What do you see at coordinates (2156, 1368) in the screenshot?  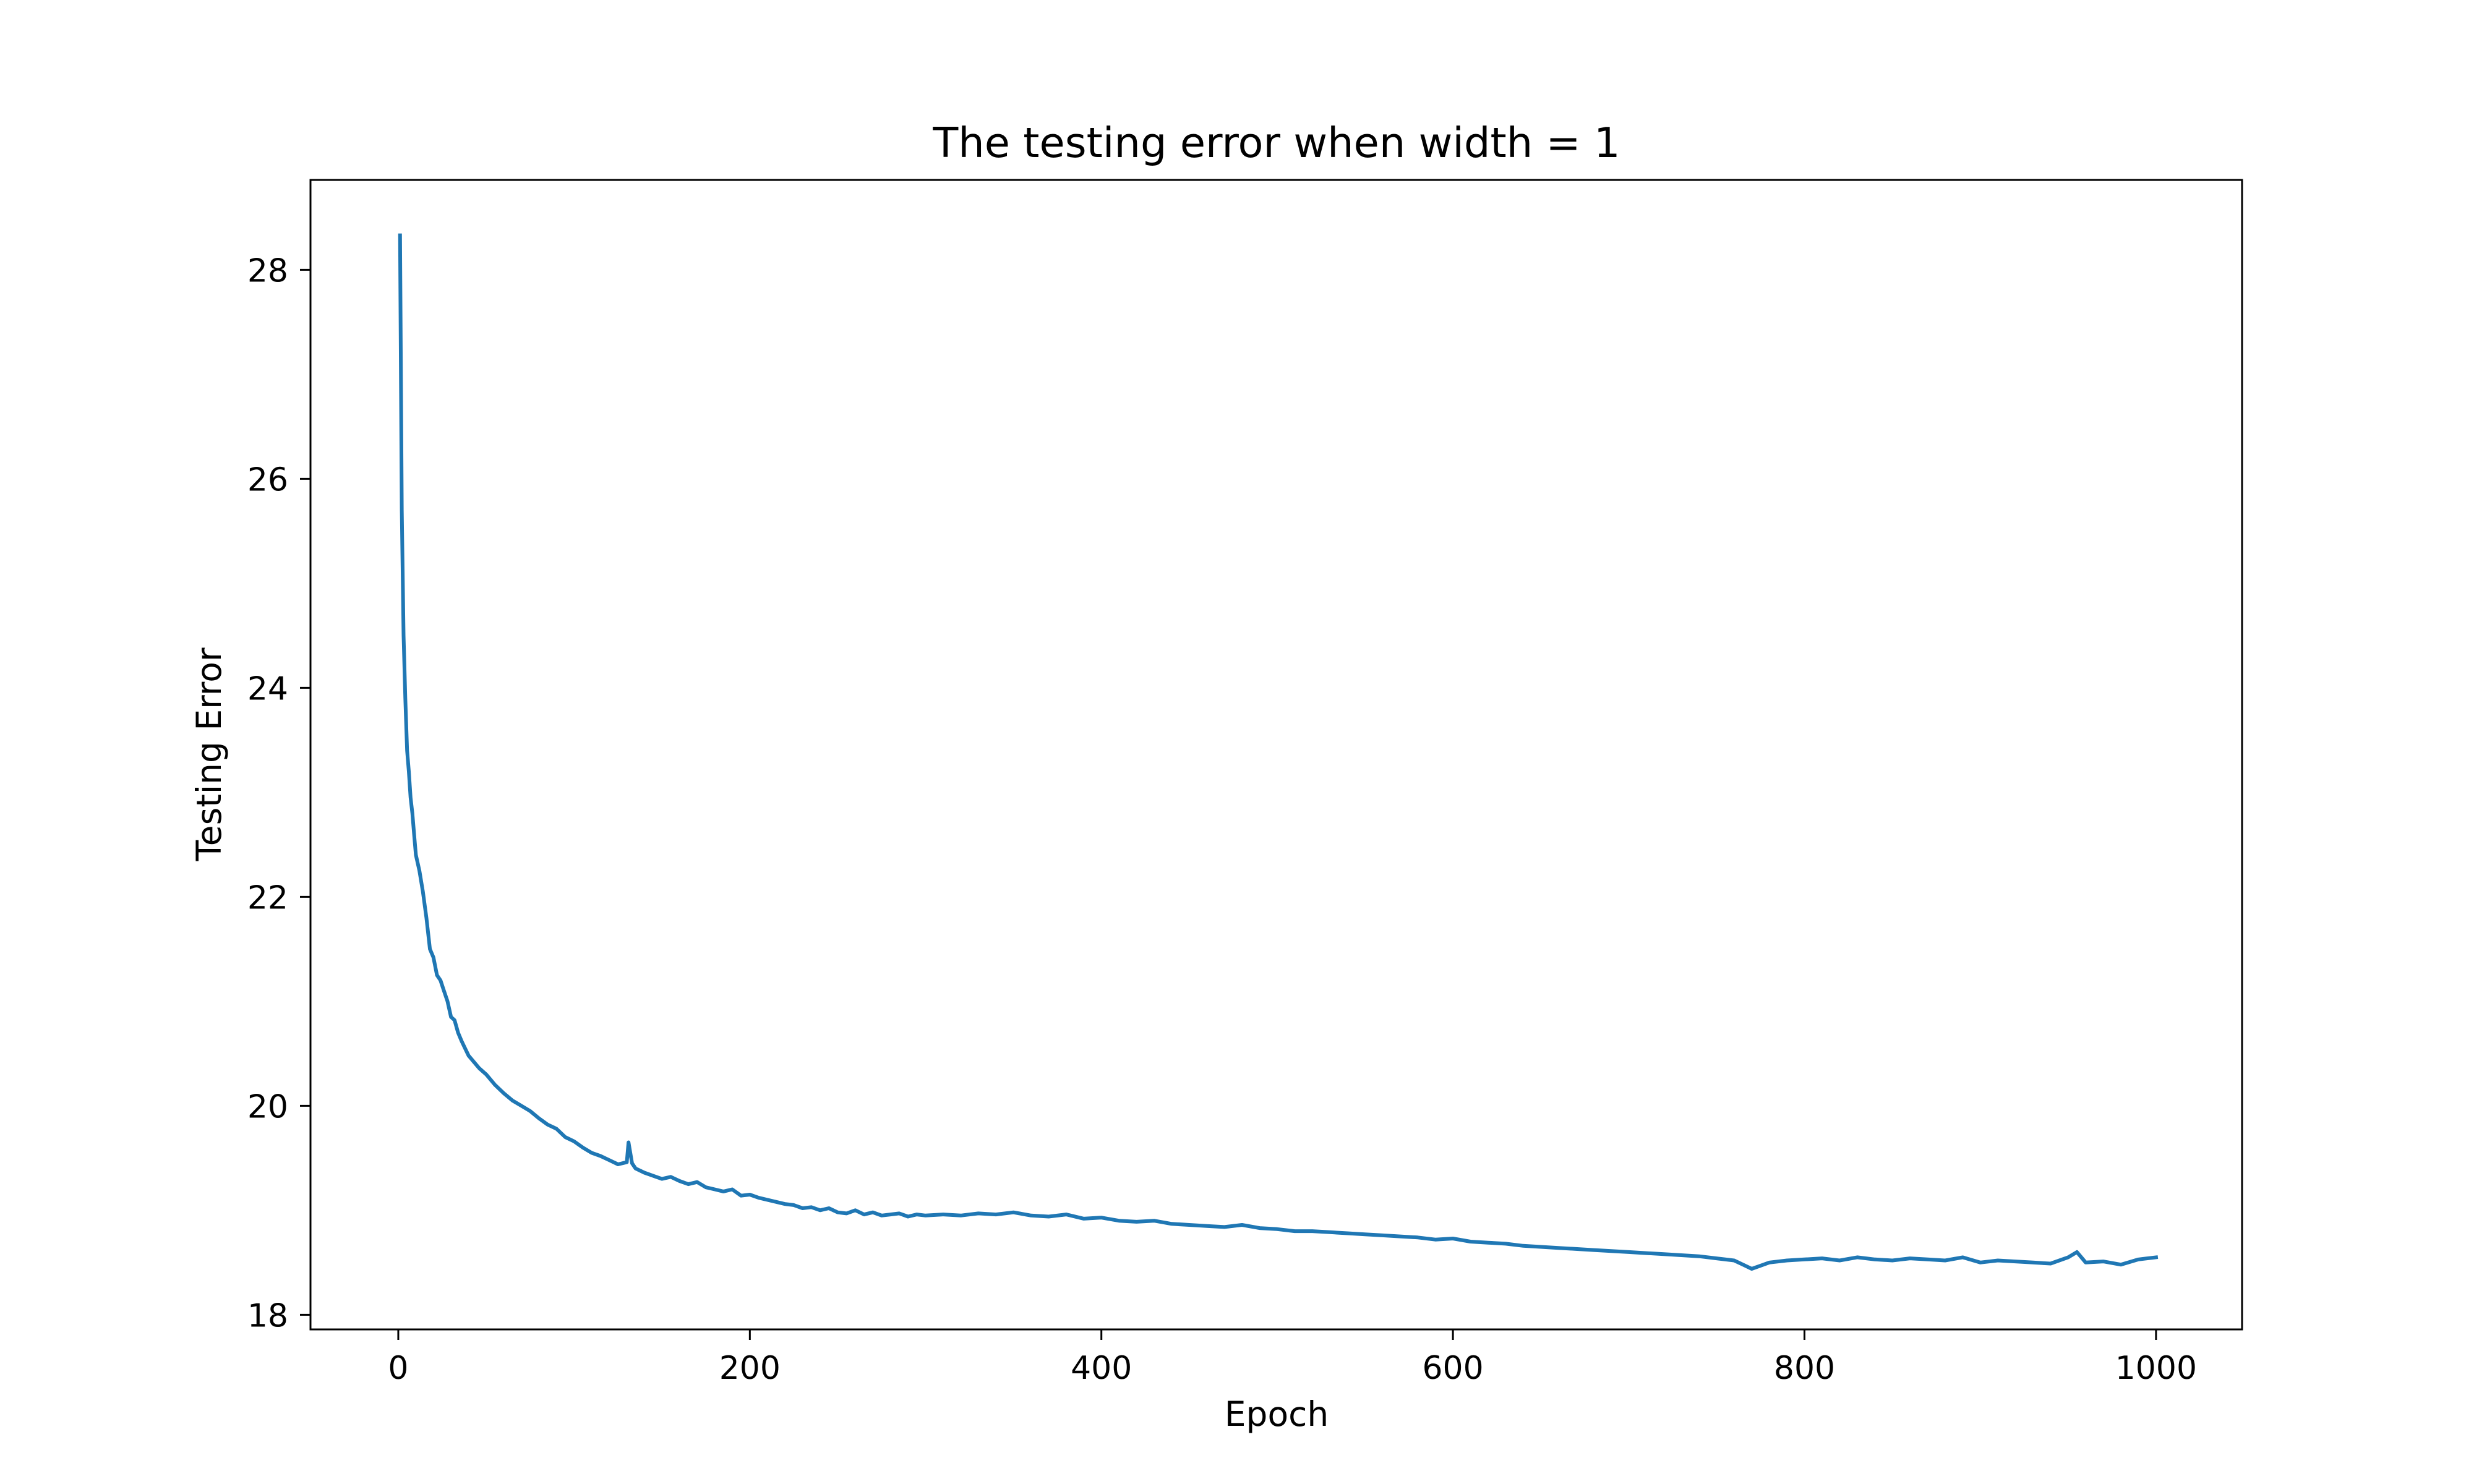 I see `x-tick-label: 1000` at bounding box center [2156, 1368].